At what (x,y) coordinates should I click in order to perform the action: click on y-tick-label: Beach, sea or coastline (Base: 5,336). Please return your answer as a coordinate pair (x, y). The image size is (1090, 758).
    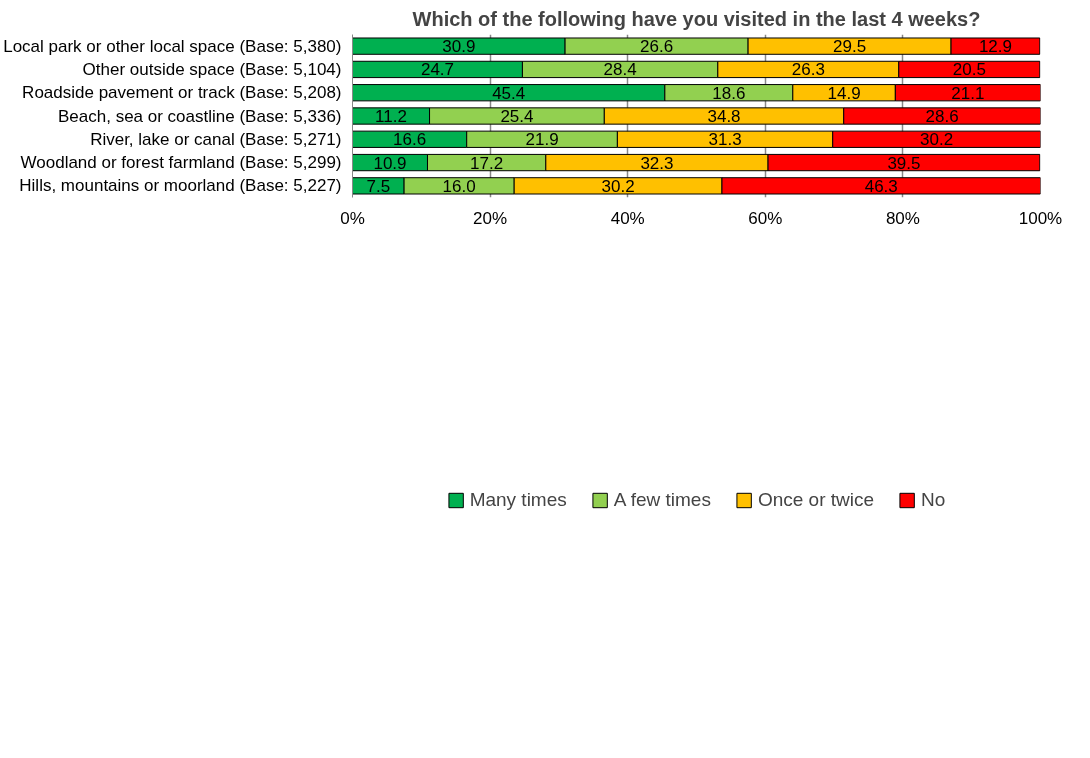
    Looking at the image, I should click on (200, 116).